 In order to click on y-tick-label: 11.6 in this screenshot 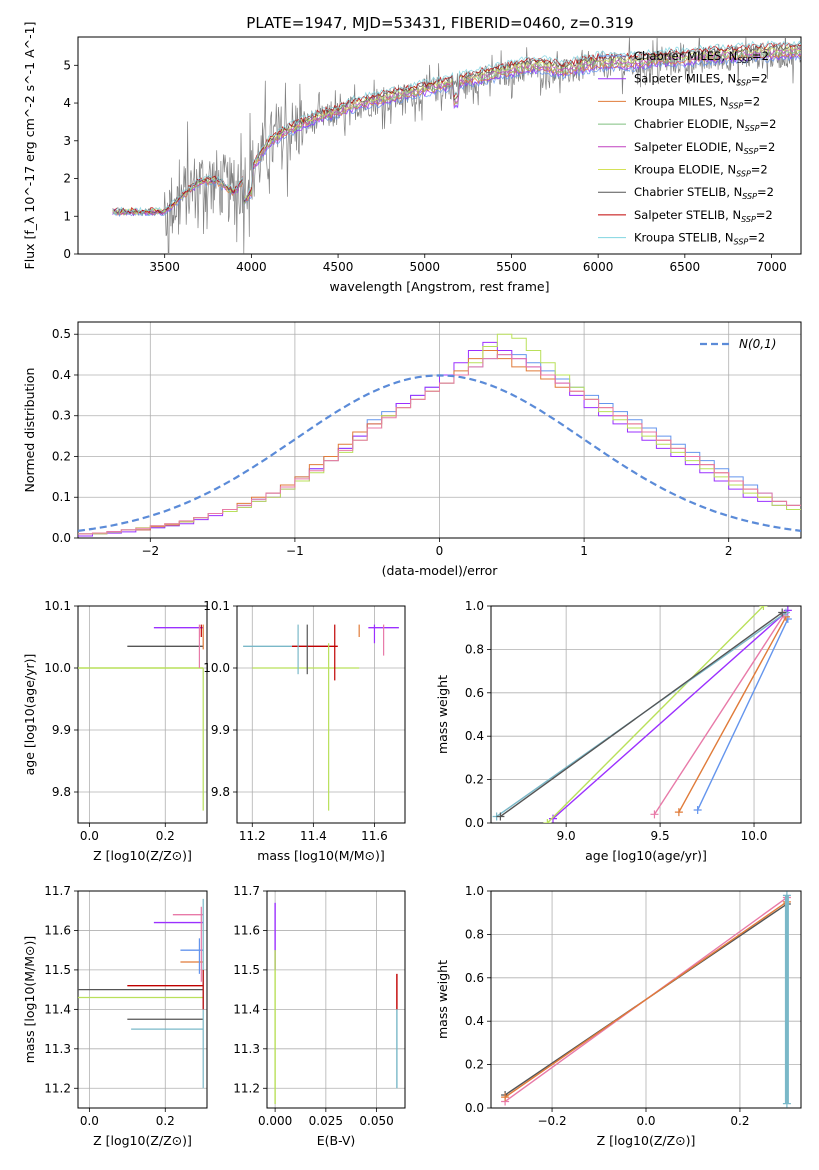, I will do `click(57, 930)`.